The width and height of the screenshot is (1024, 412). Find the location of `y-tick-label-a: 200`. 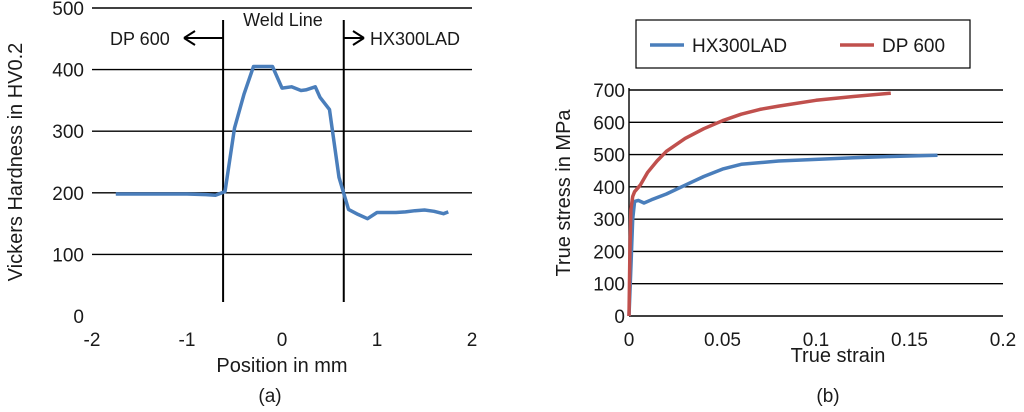

y-tick-label-a: 200 is located at coordinates (68, 194).